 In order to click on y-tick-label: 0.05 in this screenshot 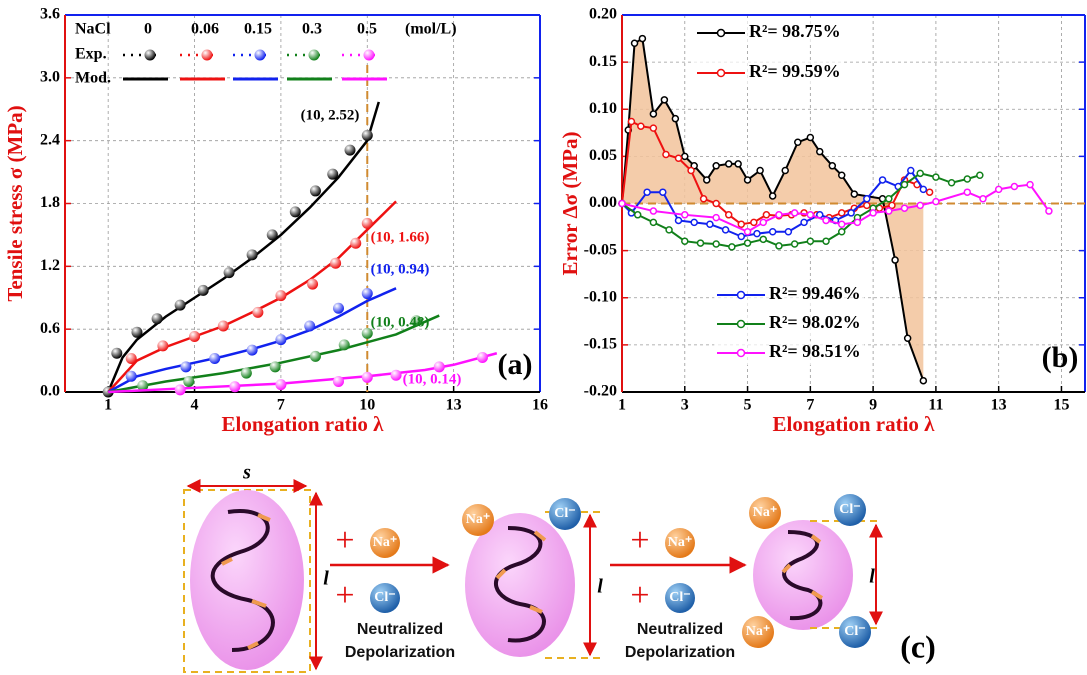, I will do `click(603, 155)`.